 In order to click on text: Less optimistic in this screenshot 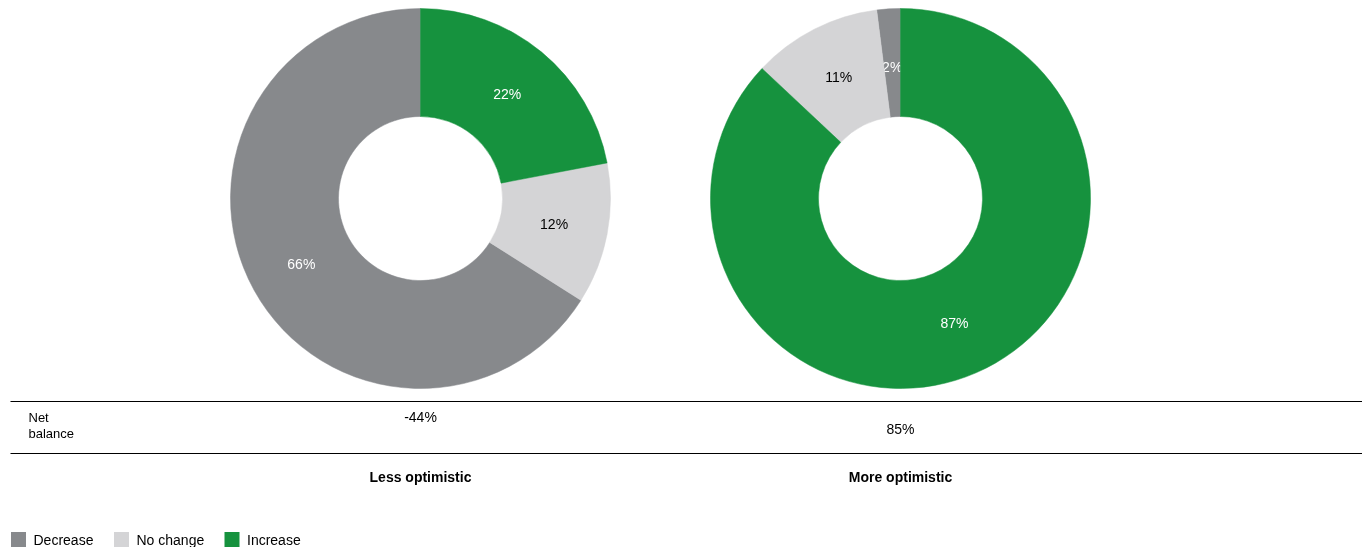, I will do `click(420, 476)`.